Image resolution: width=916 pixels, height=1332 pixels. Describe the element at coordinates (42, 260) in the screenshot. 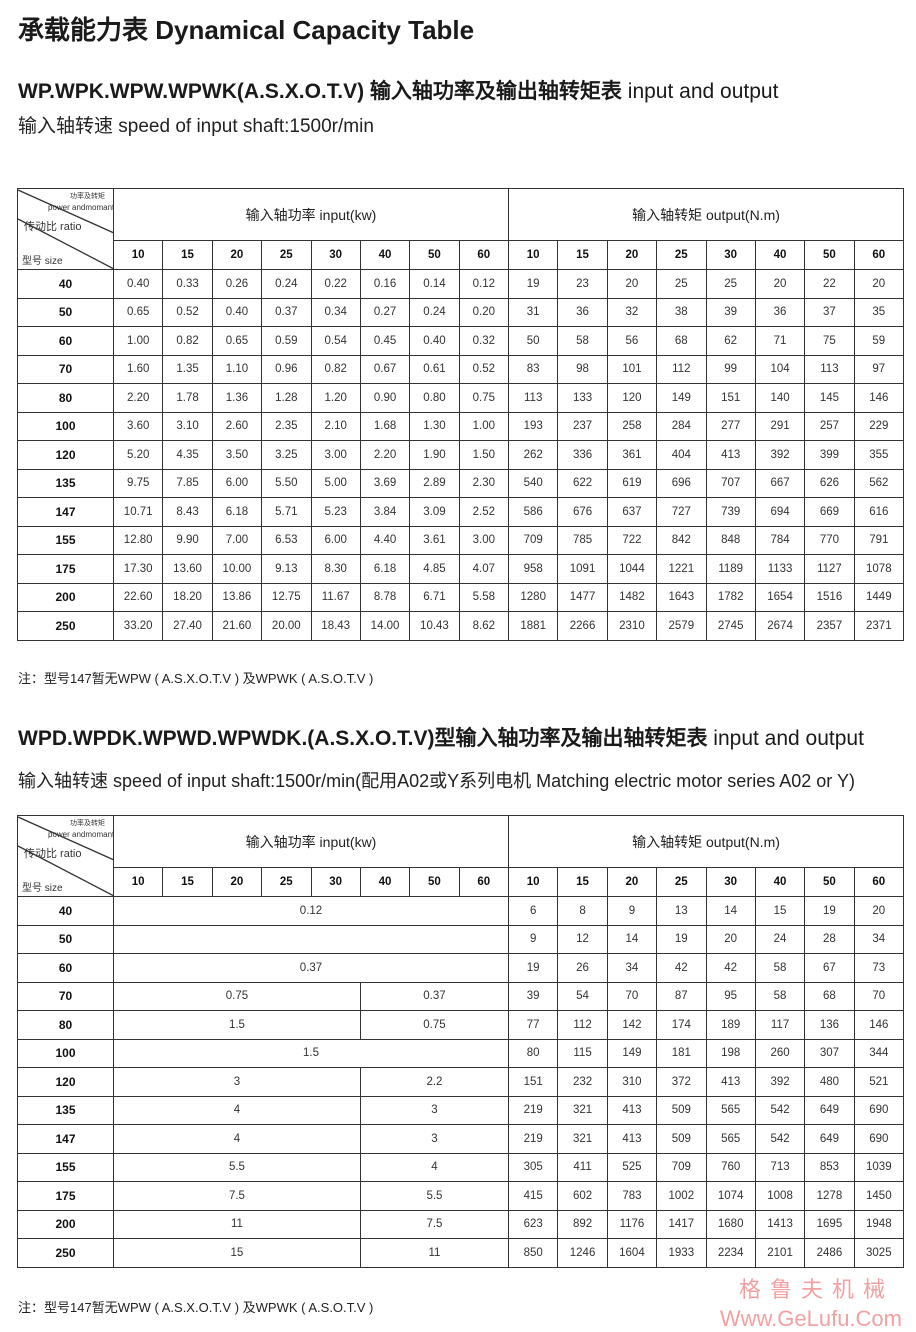

I see `diag-size: 型号 size` at that location.